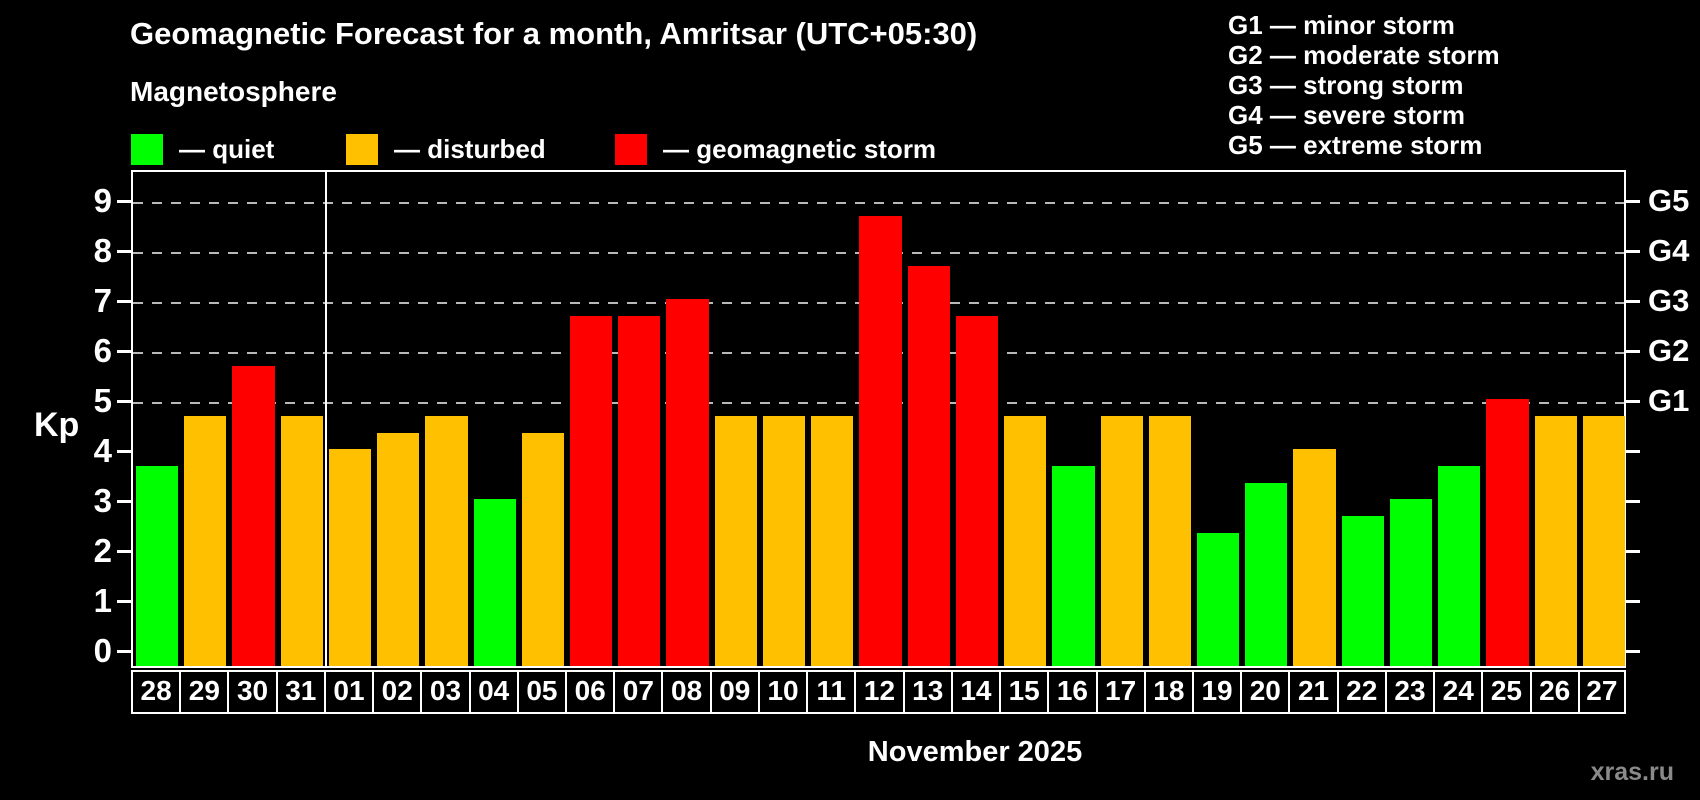 The width and height of the screenshot is (1700, 800). I want to click on day-label-12: 12, so click(879, 692).